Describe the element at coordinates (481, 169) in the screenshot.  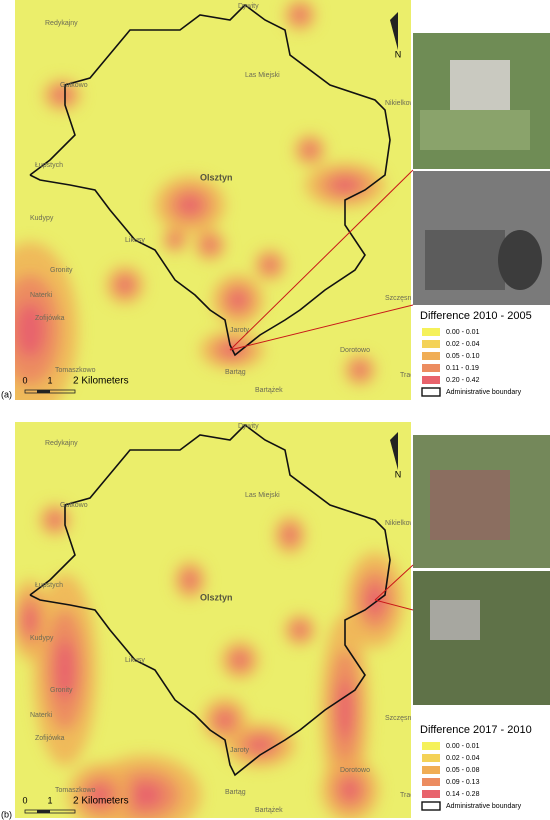
I see `photos-a` at that location.